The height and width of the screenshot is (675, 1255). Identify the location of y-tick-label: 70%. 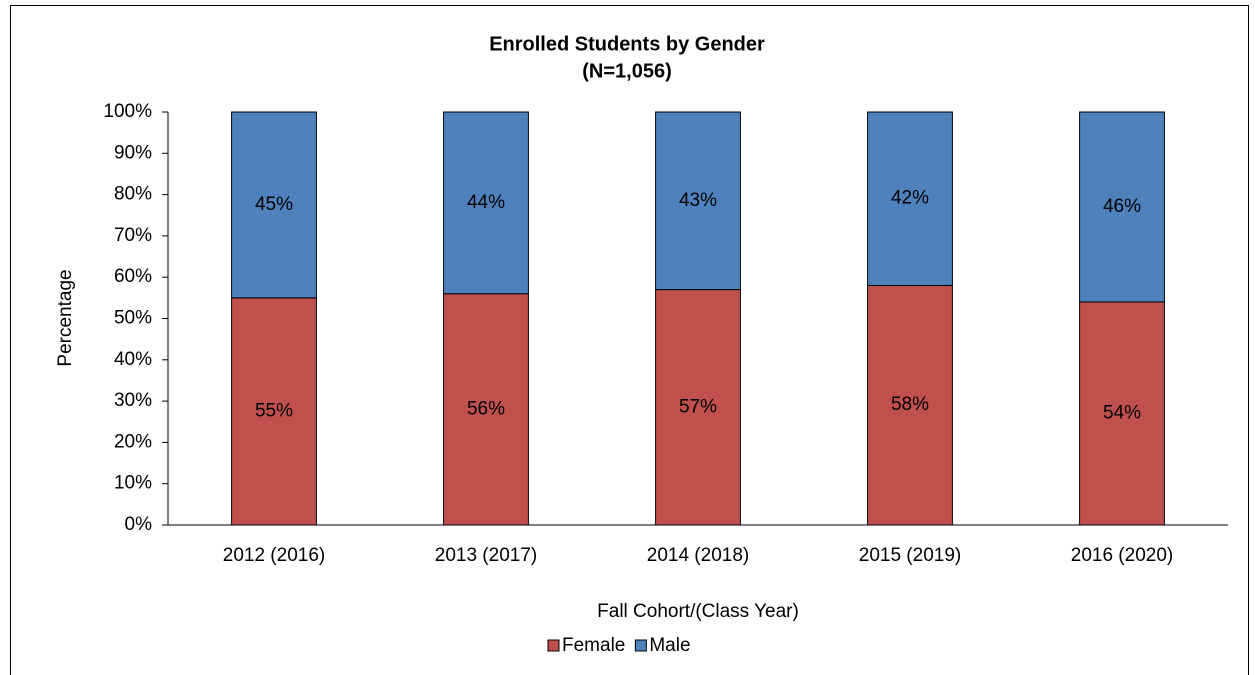
(133, 235).